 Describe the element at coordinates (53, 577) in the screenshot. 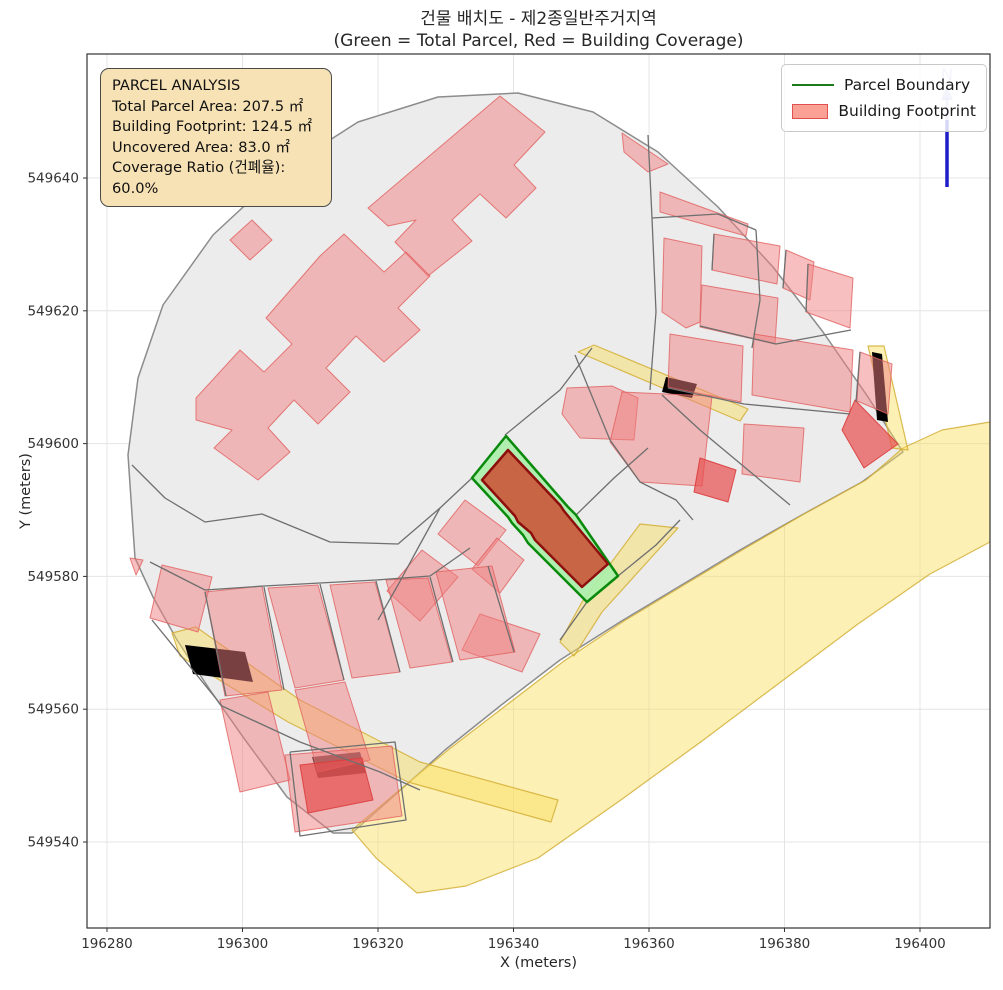

I see `tick-label-y: 549580` at that location.